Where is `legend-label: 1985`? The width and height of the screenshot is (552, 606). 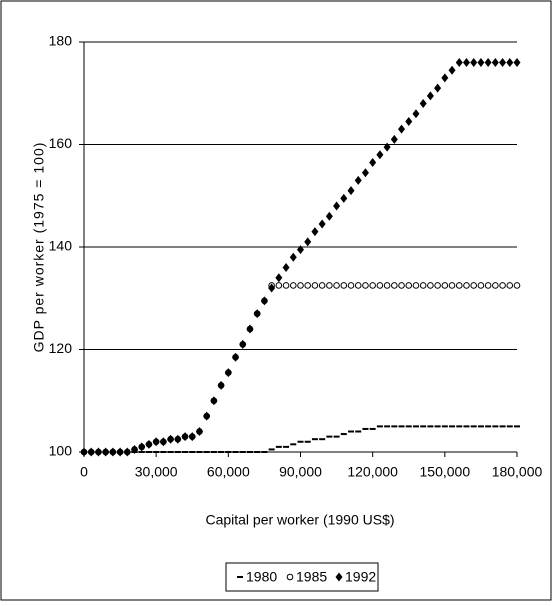 legend-label: 1985 is located at coordinates (311, 577).